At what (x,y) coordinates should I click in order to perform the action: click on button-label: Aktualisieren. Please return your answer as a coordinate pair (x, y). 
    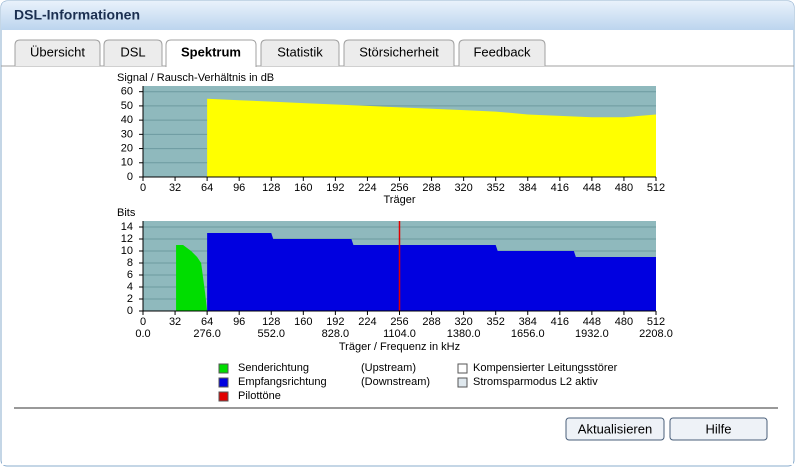
    Looking at the image, I should click on (615, 428).